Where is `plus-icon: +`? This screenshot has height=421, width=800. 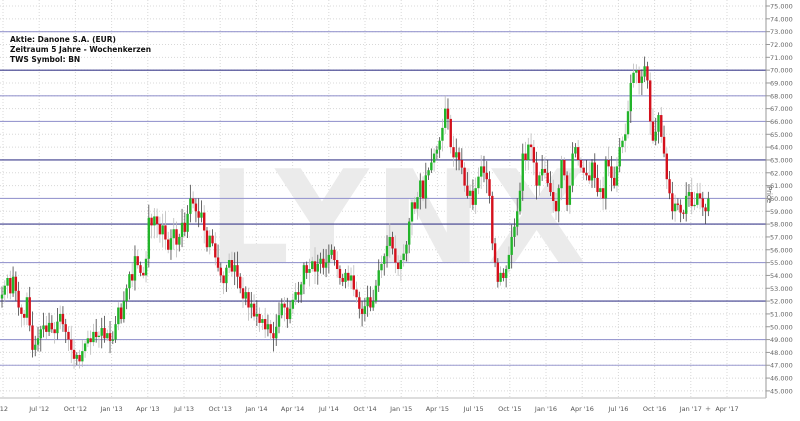
plus-icon: + is located at coordinates (708, 409).